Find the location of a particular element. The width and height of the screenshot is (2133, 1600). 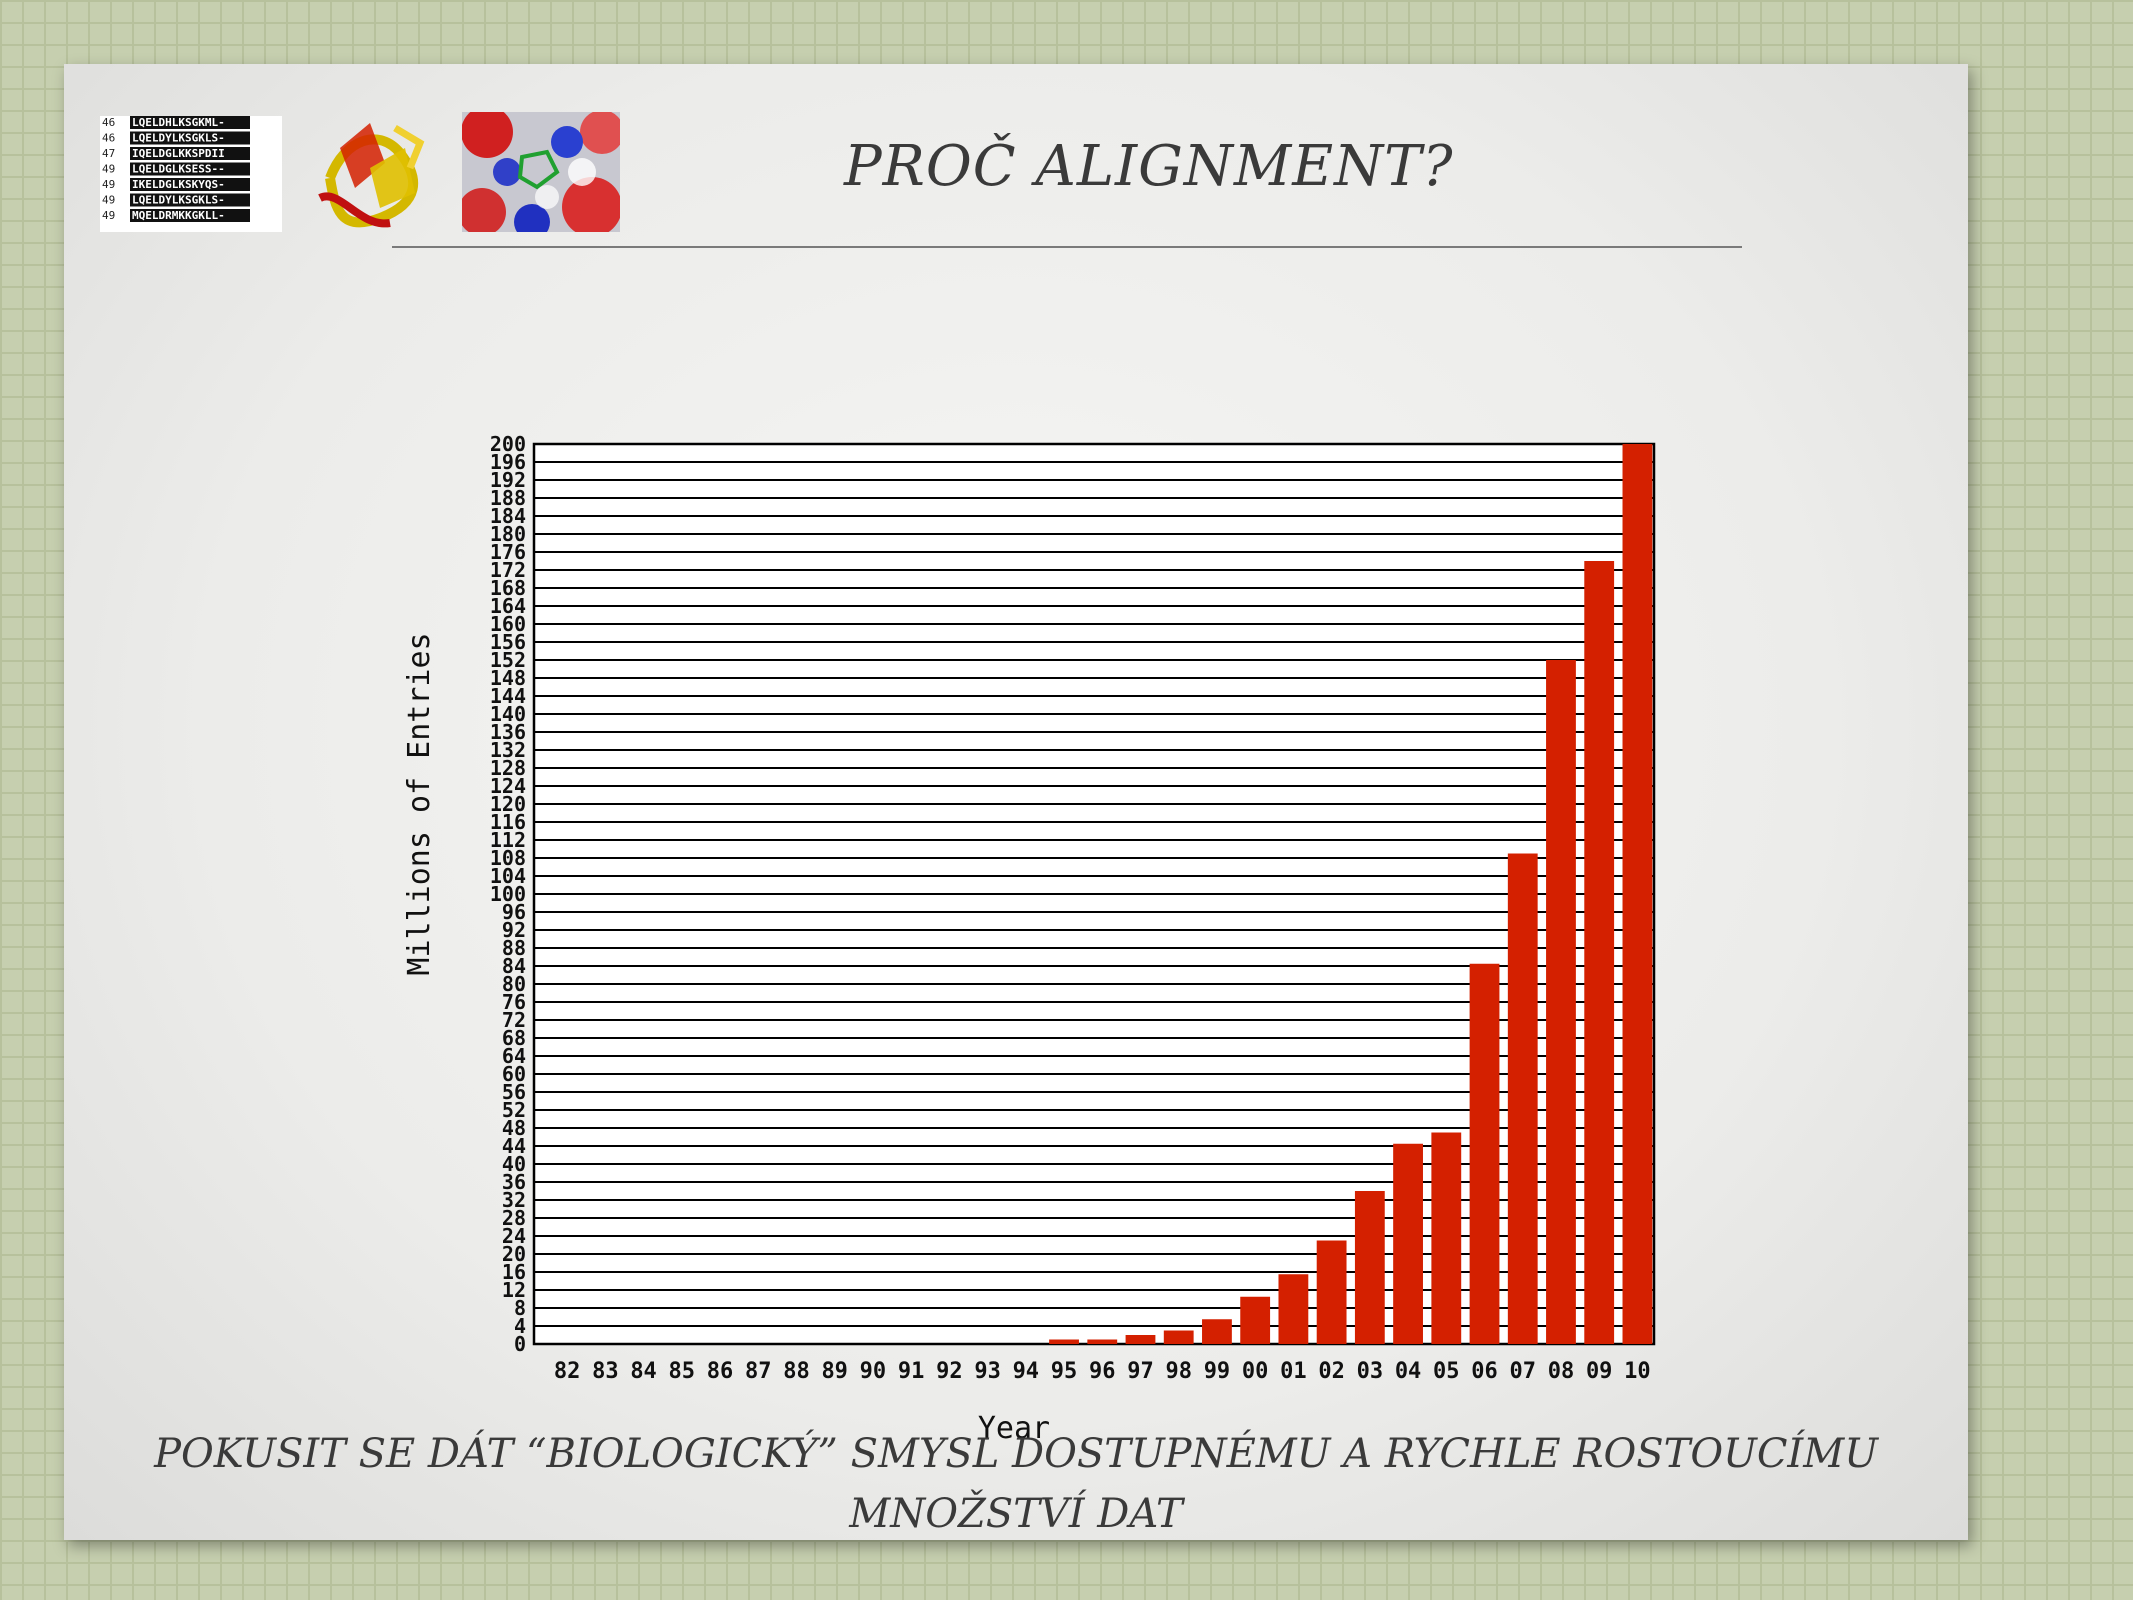

y-axis-label: Millions of Entries is located at coordinates (419, 803).